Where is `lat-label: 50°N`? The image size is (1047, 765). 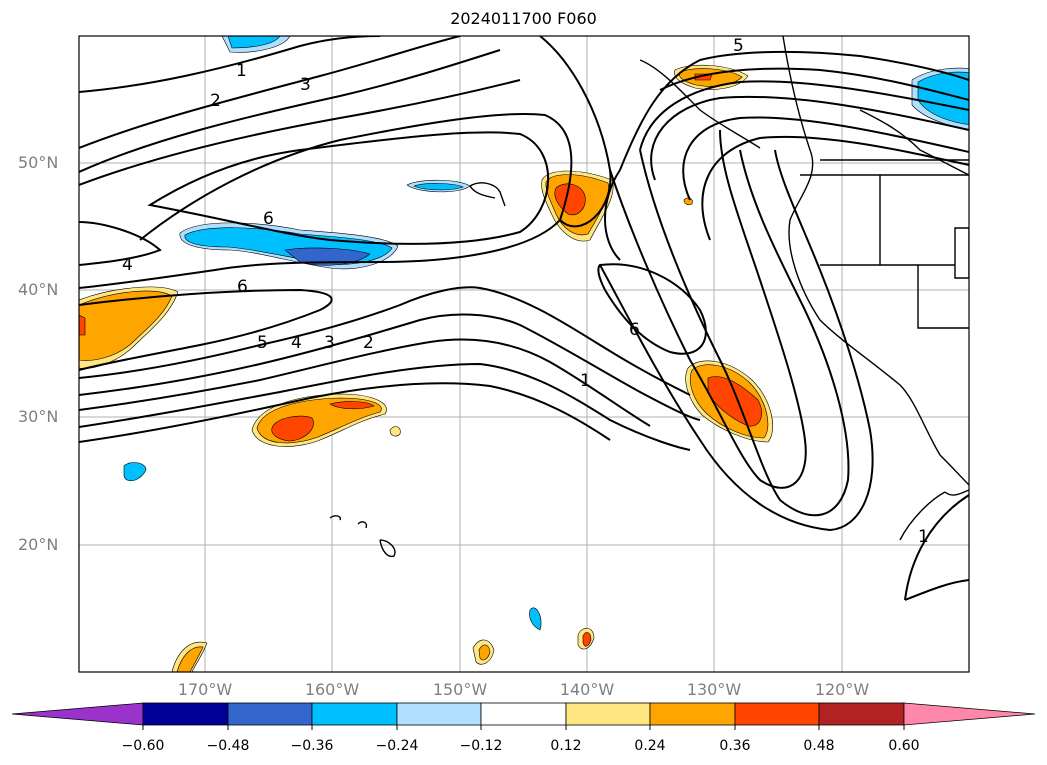 lat-label: 50°N is located at coordinates (38, 162).